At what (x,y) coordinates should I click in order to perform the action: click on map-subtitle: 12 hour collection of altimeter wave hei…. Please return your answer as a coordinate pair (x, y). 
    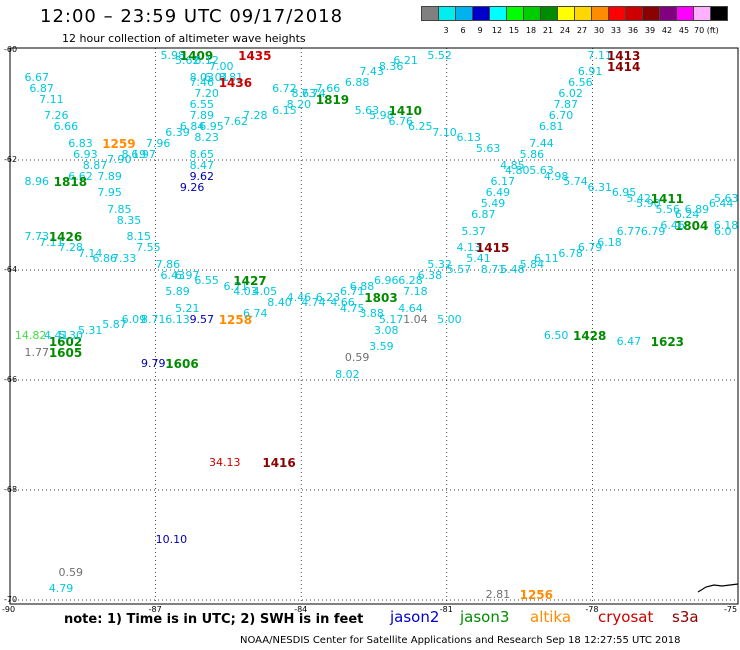
    Looking at the image, I should click on (184, 38).